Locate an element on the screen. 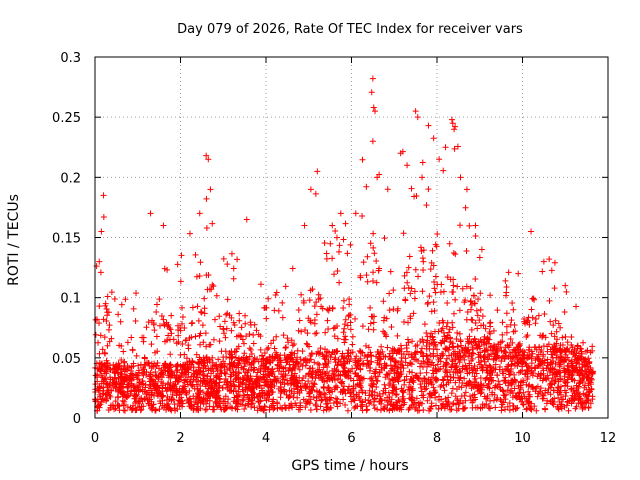  x-tick-label: 10 is located at coordinates (522, 438).